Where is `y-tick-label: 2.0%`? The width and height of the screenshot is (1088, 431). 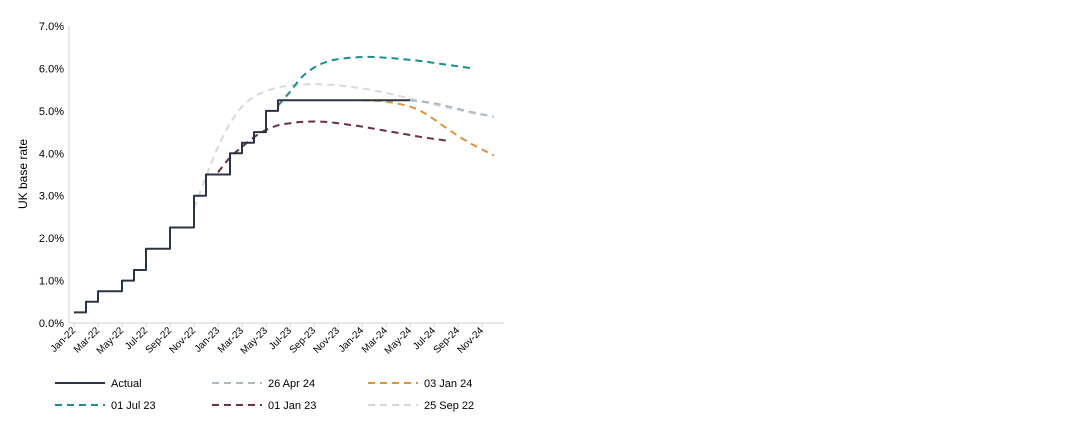 y-tick-label: 2.0% is located at coordinates (51, 239).